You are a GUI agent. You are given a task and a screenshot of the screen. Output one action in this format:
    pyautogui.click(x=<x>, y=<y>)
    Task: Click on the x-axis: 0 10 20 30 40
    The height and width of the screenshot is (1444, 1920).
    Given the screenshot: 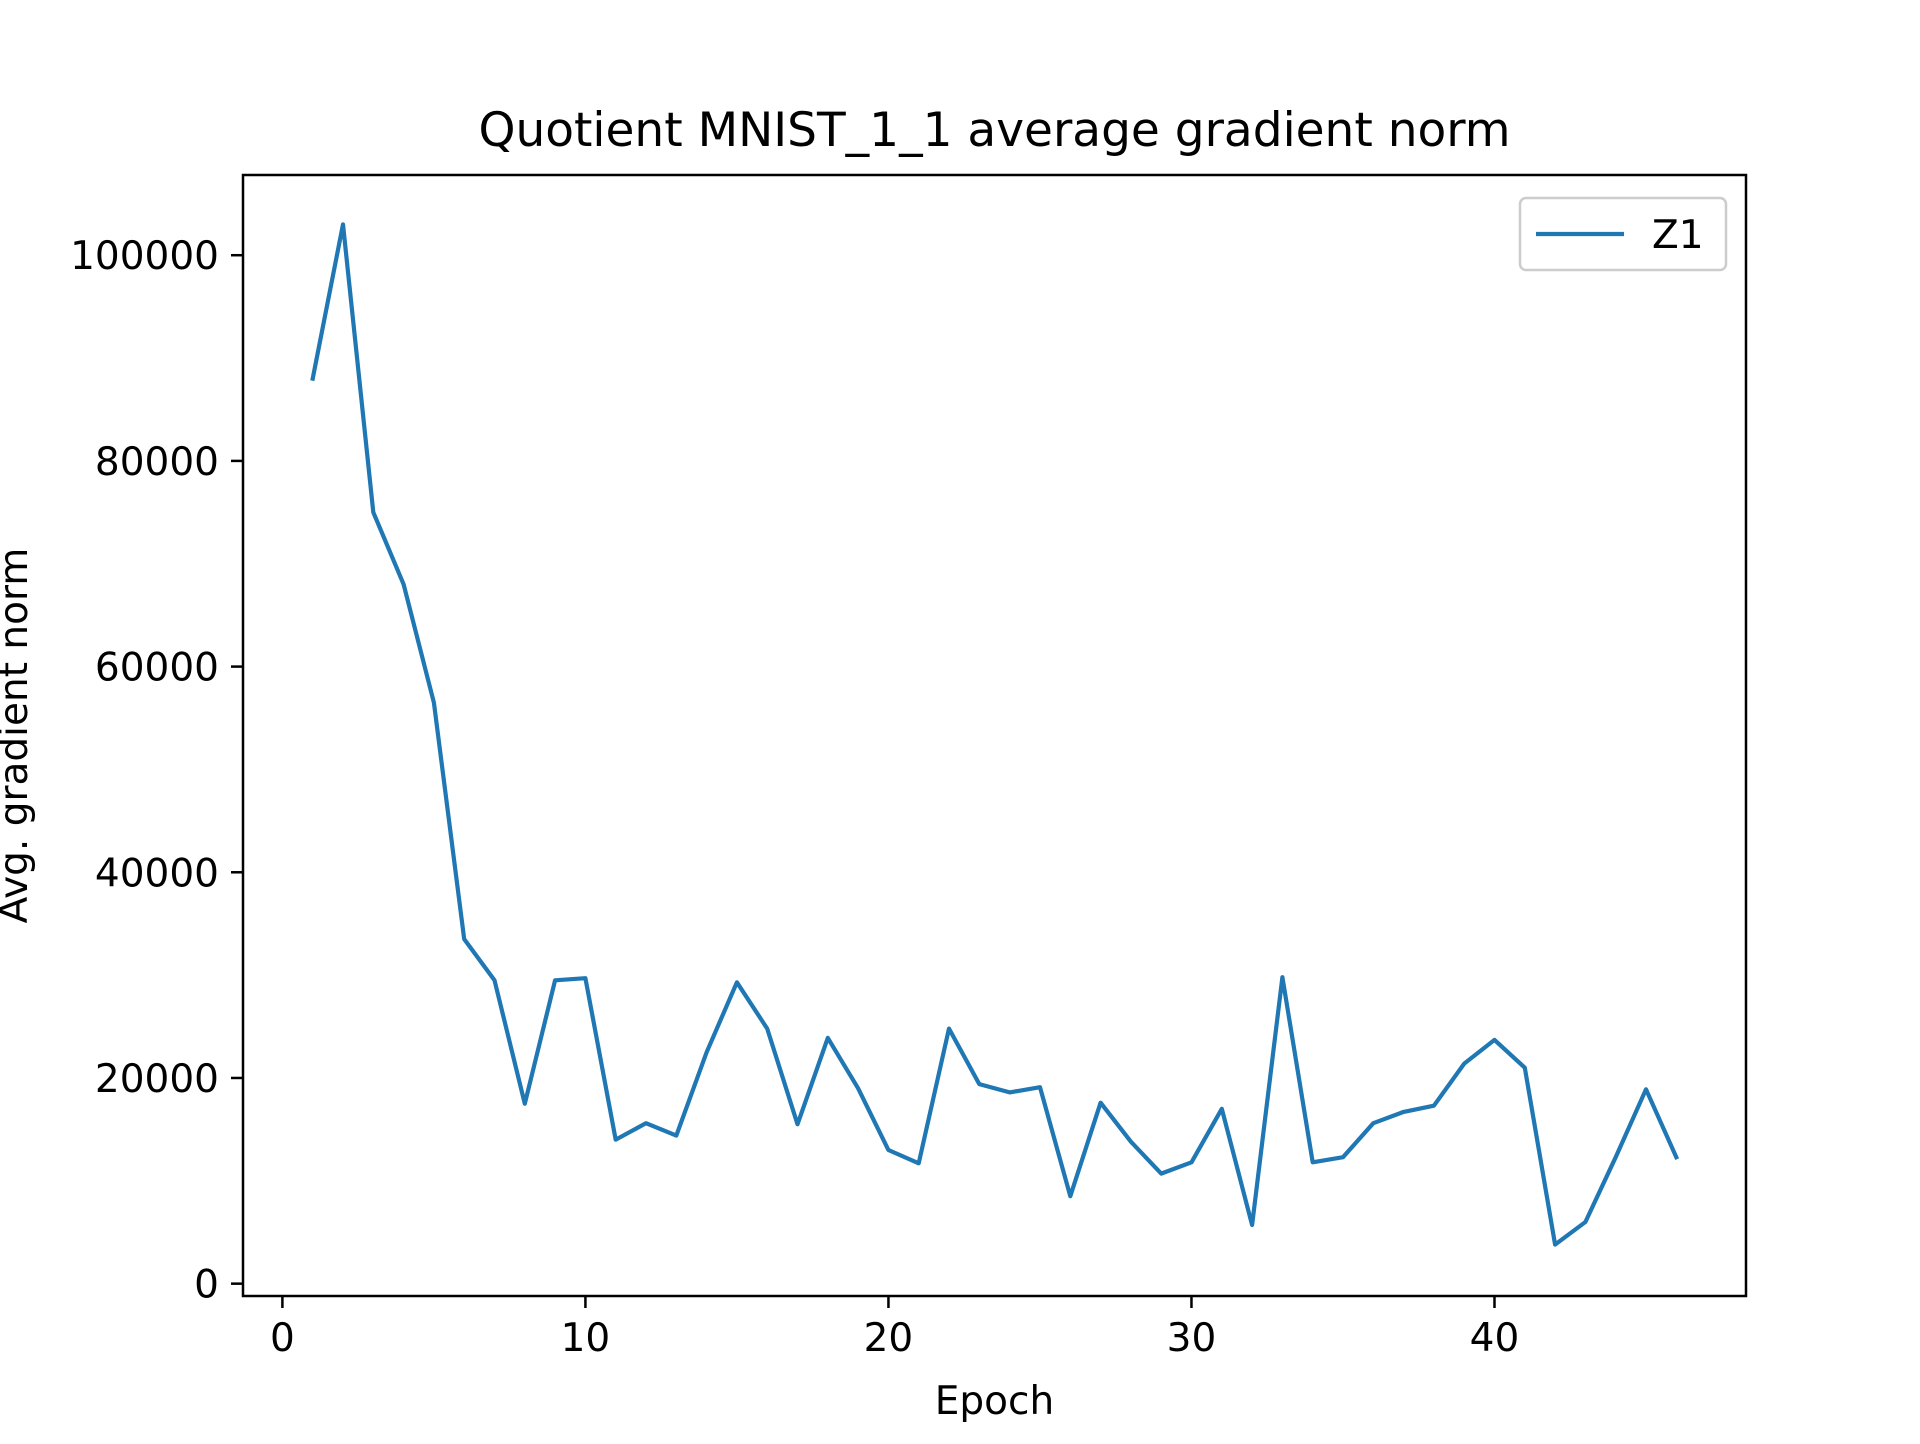 What is the action you would take?
    pyautogui.click(x=894, y=1328)
    